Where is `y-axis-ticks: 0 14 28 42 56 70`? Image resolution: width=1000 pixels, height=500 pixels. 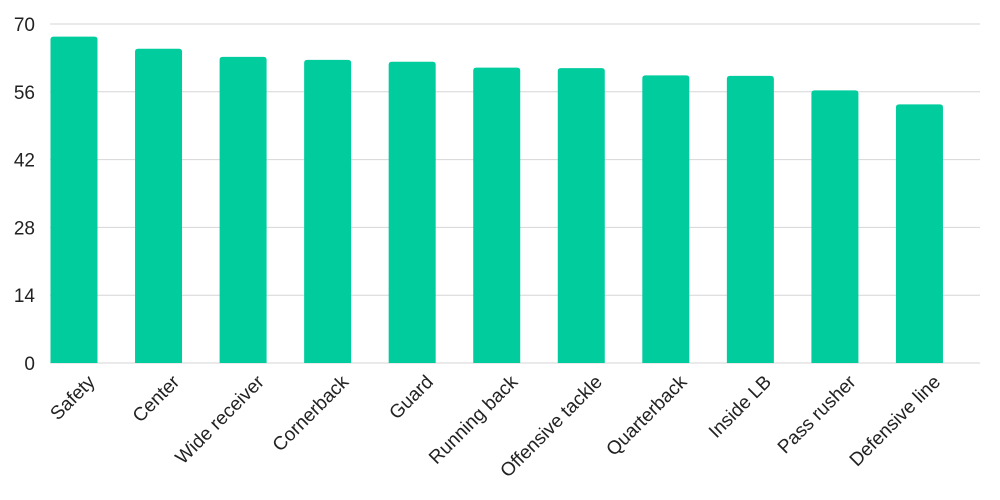 y-axis-ticks: 0 14 28 42 56 70 is located at coordinates (25, 195).